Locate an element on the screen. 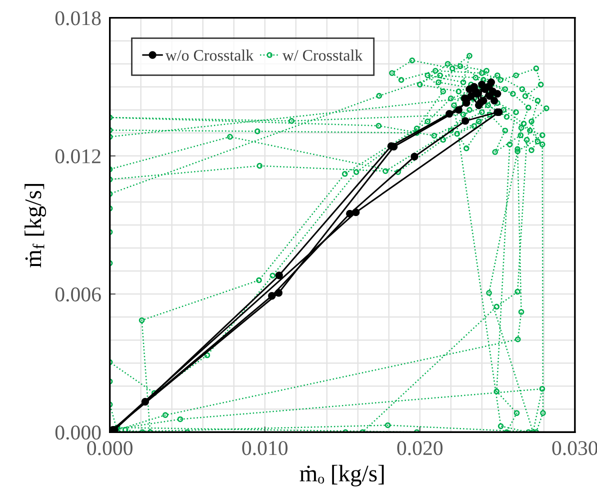 This screenshot has width=597, height=495. y-tick-label: 0.006 is located at coordinates (78, 294).